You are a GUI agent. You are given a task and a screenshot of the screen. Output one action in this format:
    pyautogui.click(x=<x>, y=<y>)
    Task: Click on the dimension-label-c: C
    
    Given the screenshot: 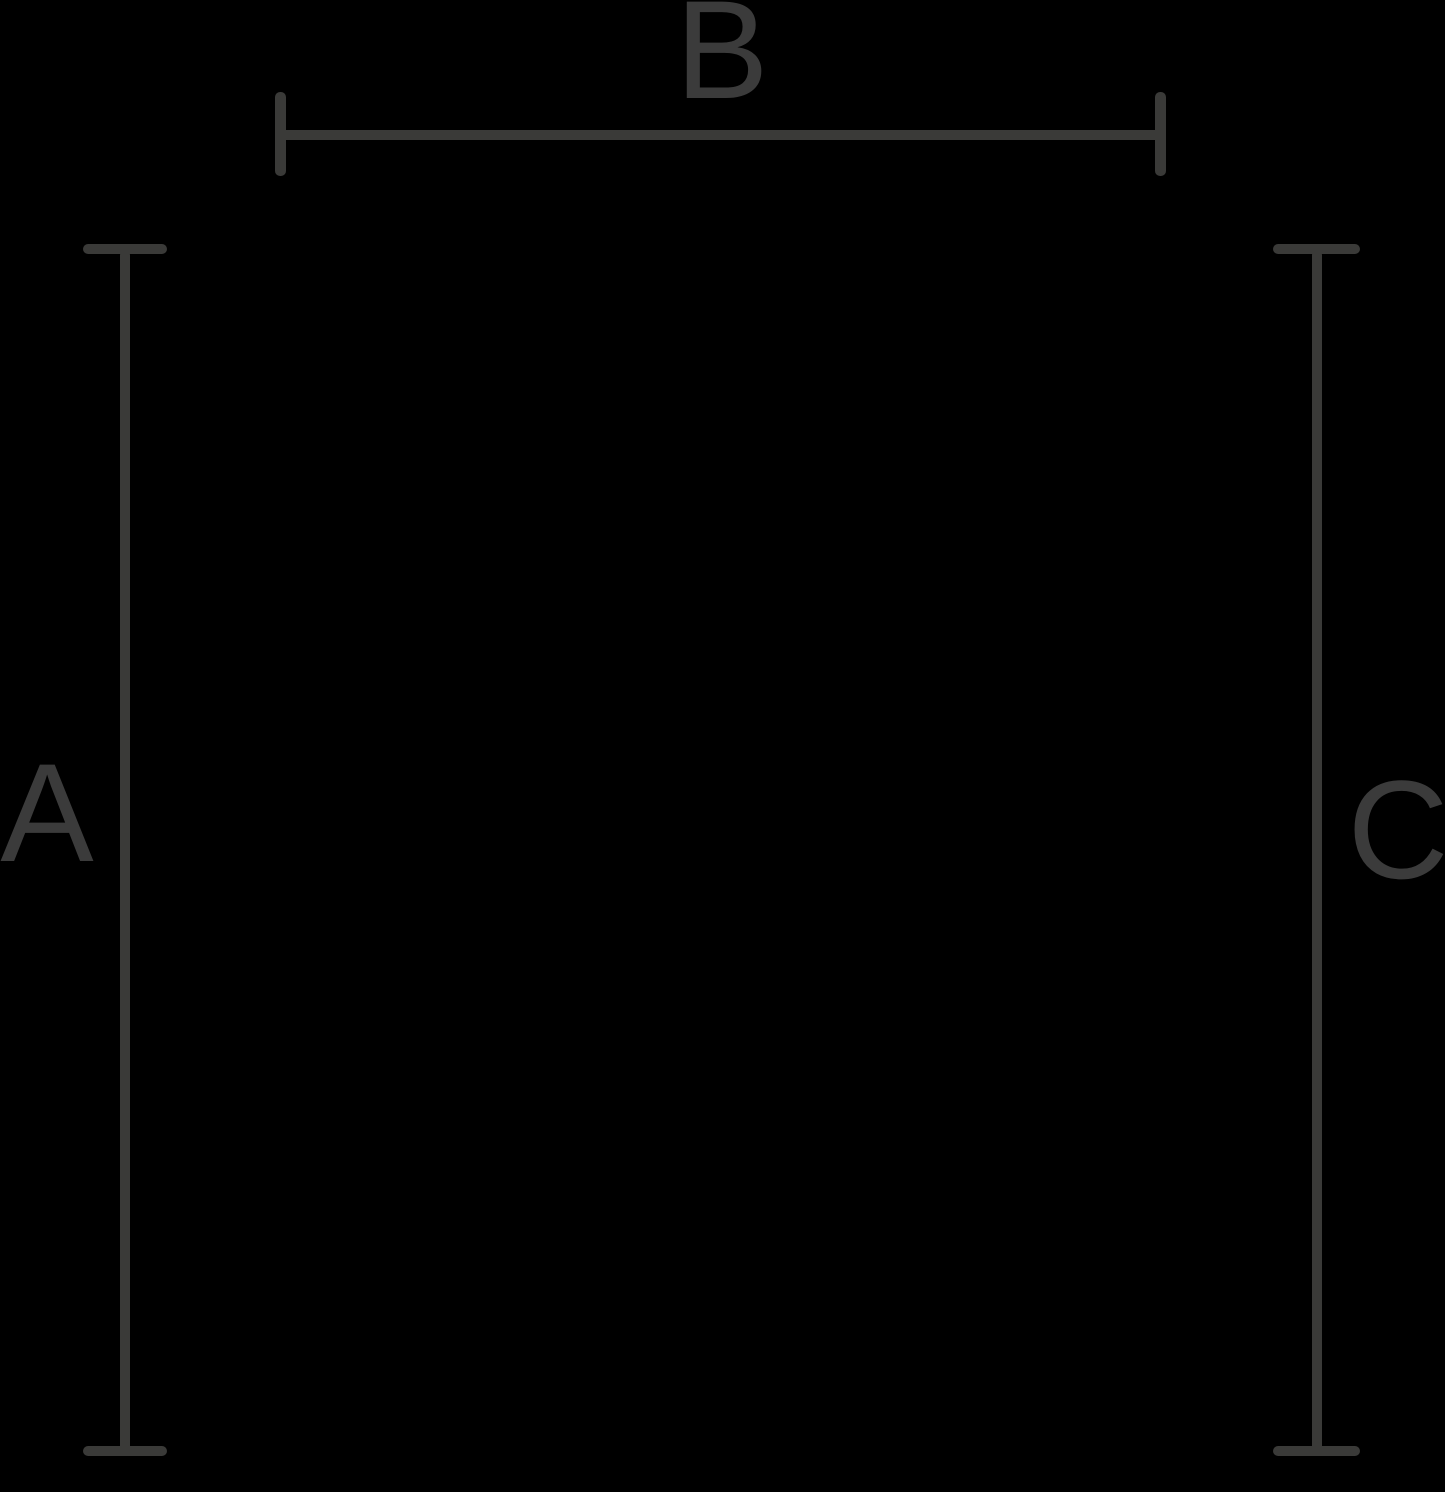 What is the action you would take?
    pyautogui.click(x=1396, y=829)
    